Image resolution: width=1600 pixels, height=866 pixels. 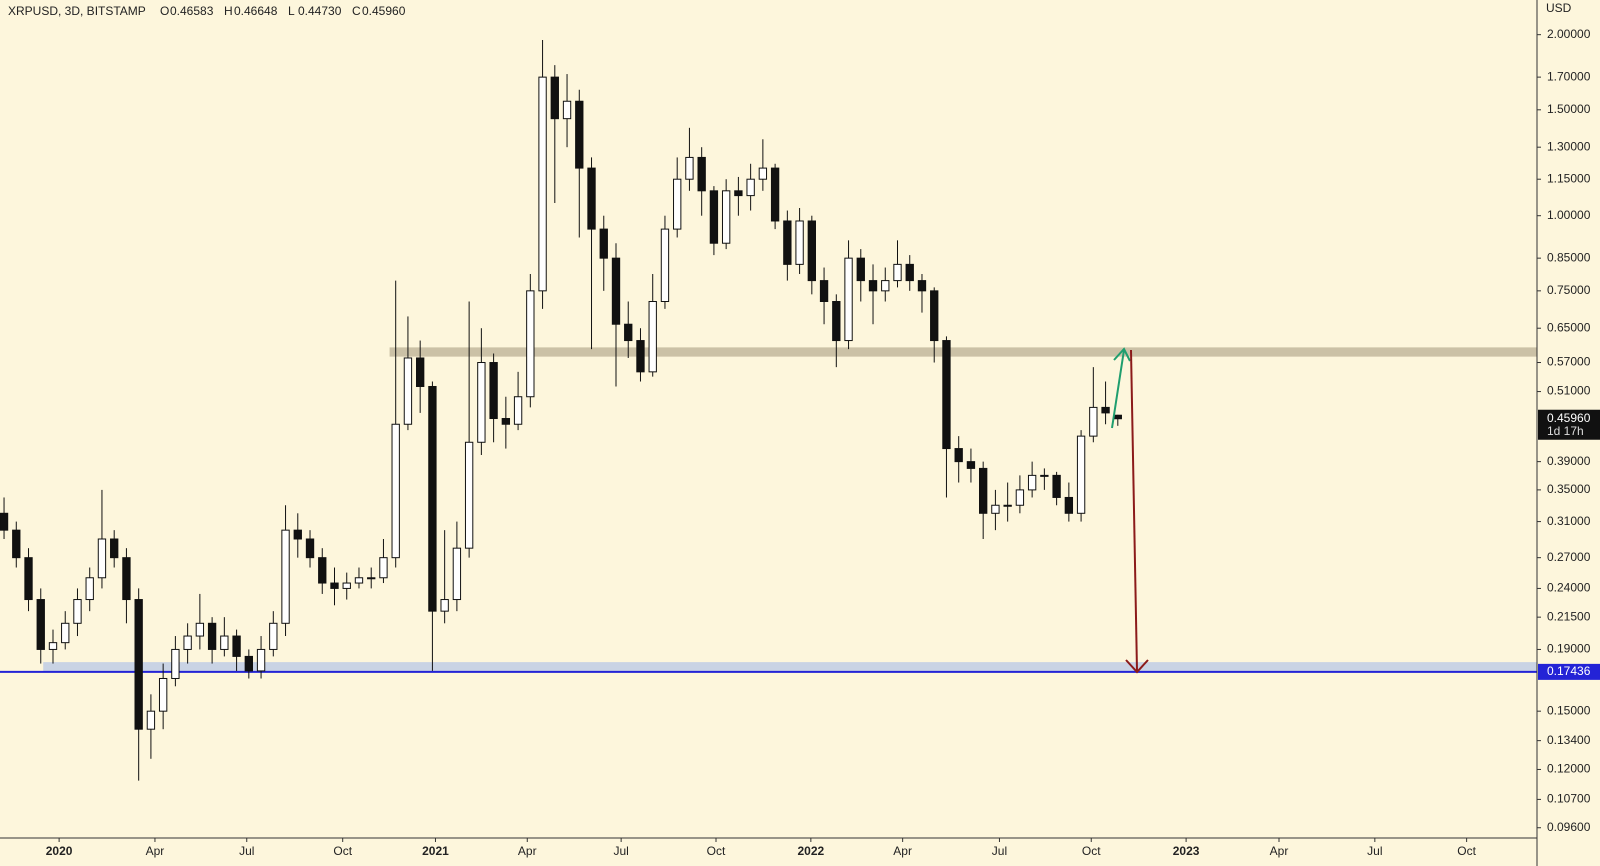 I want to click on y-tick-label: 1.50000, so click(x=1569, y=109).